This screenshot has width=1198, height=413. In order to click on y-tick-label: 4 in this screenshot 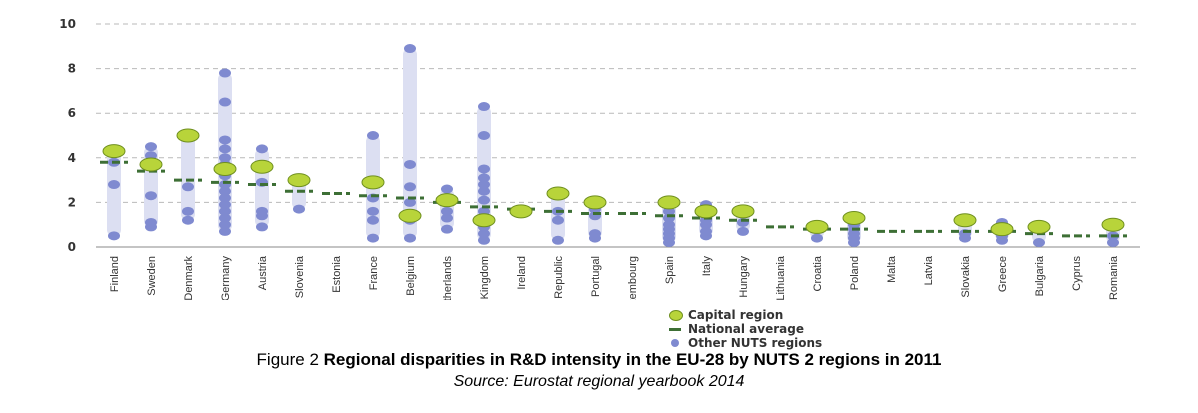, I will do `click(72, 158)`.